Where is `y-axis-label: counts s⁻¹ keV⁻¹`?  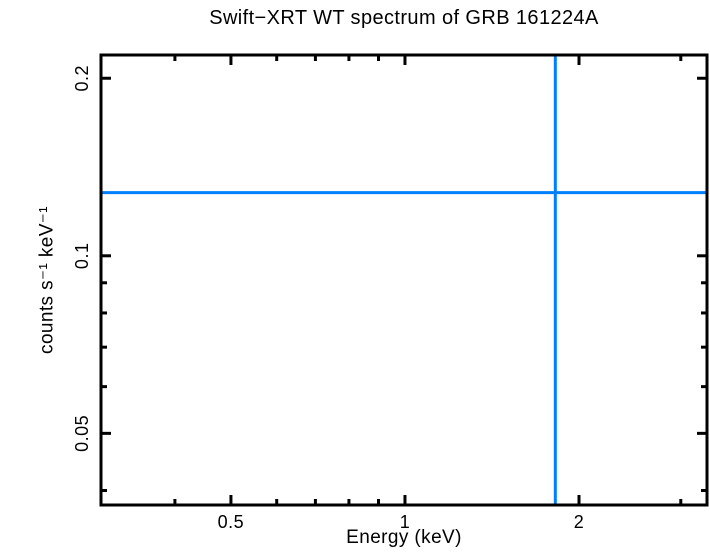 y-axis-label: counts s⁻¹ keV⁻¹ is located at coordinates (47, 280).